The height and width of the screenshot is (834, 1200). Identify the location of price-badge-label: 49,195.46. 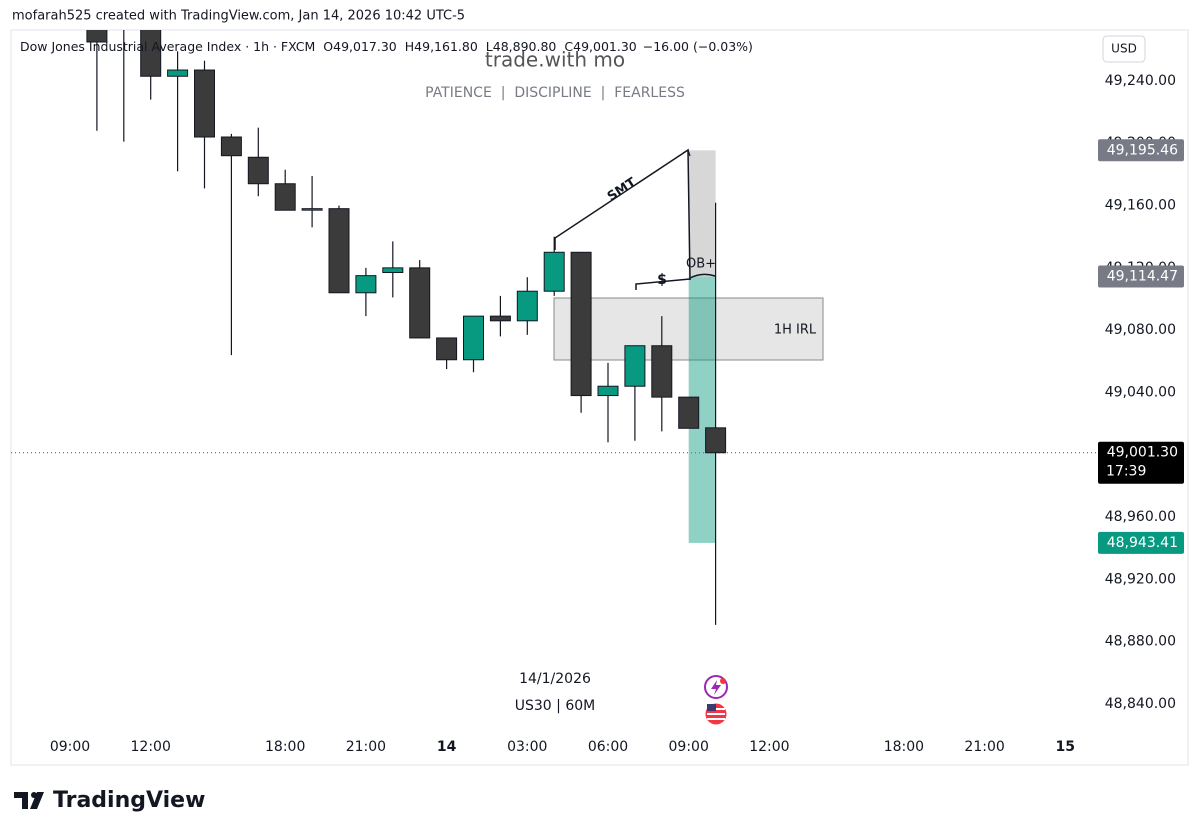
(1142, 150).